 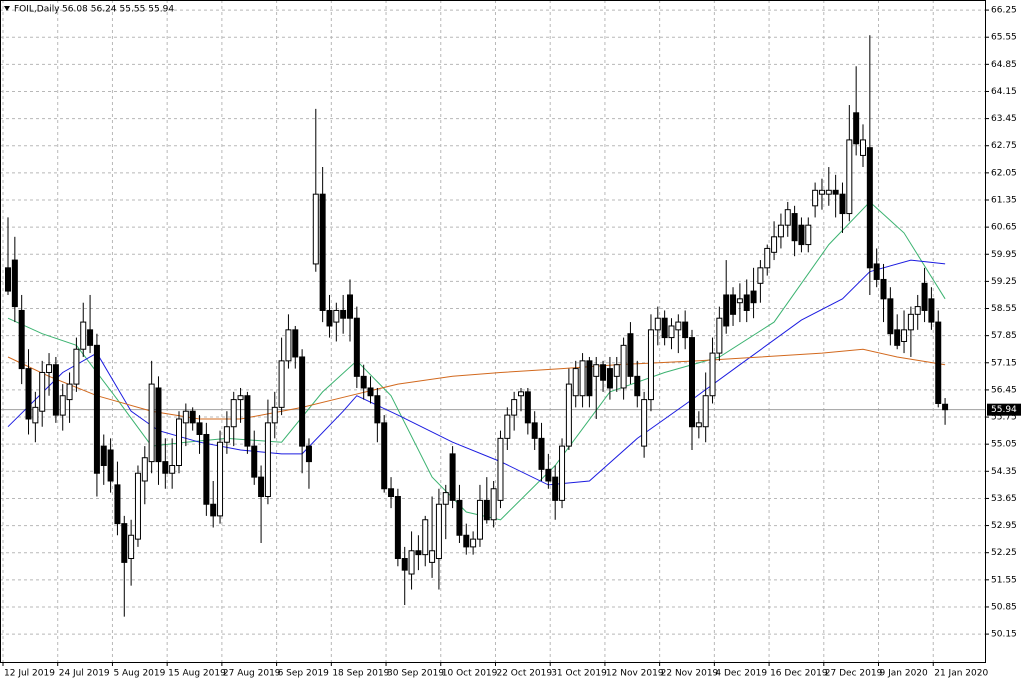 I want to click on x-tick-label: 22 Nov 2019, so click(x=690, y=674).